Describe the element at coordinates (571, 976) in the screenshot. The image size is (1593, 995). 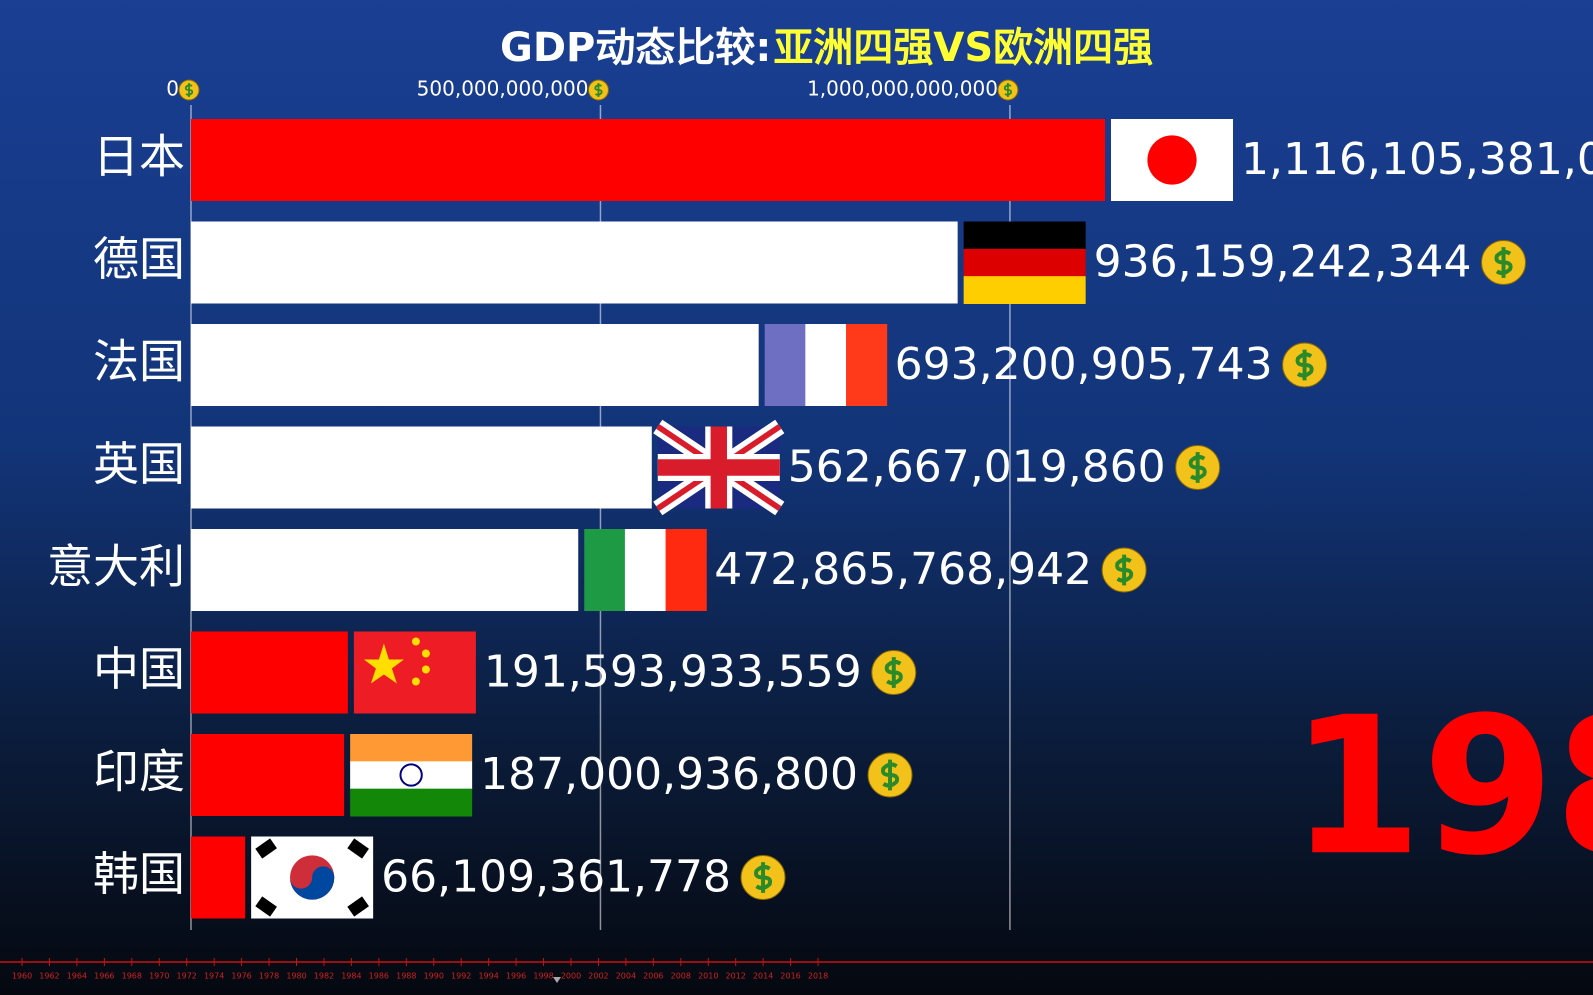
I see `timeline-label: 2000` at that location.